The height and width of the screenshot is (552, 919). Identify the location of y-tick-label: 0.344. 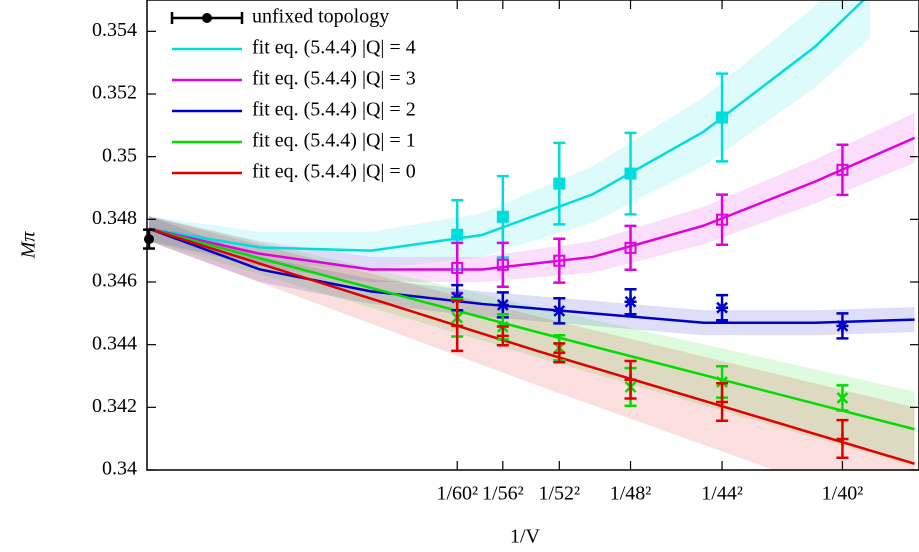
(114, 343).